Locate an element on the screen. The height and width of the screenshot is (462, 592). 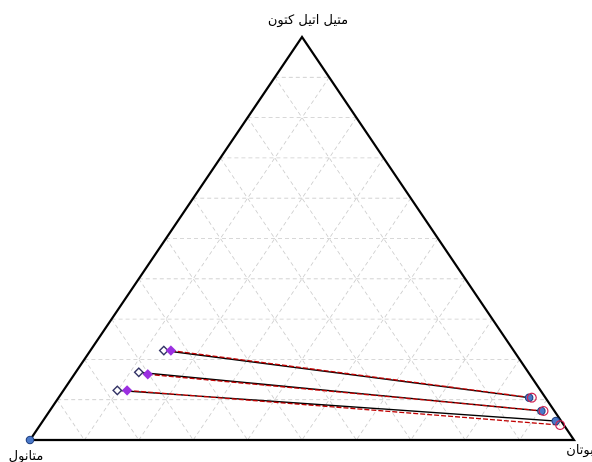
vertex-label-left: متانول is located at coordinates (26, 455).